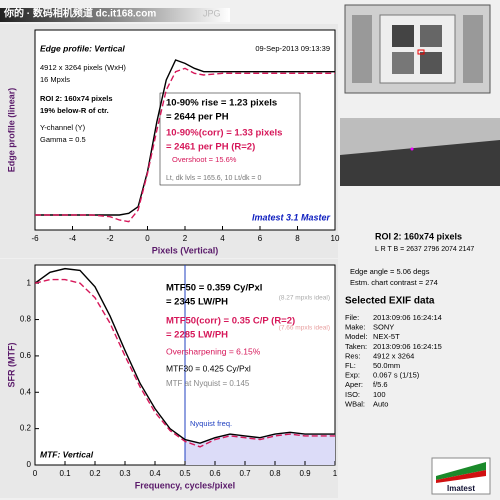  What do you see at coordinates (67, 454) in the screenshot?
I see `chart-title: MTF: Vertical` at bounding box center [67, 454].